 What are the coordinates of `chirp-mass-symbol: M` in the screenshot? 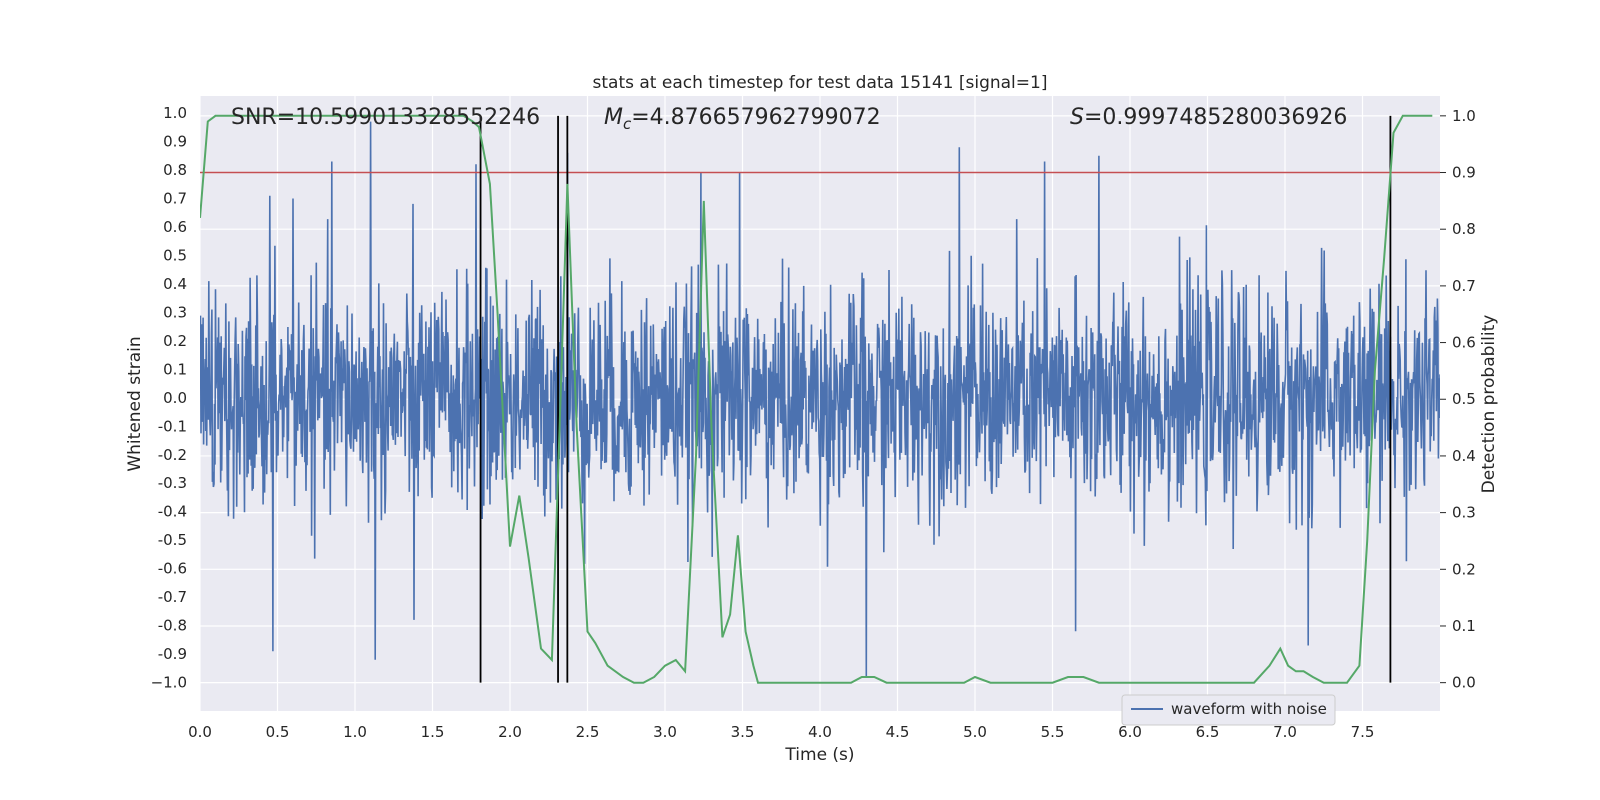 It's located at (613, 117).